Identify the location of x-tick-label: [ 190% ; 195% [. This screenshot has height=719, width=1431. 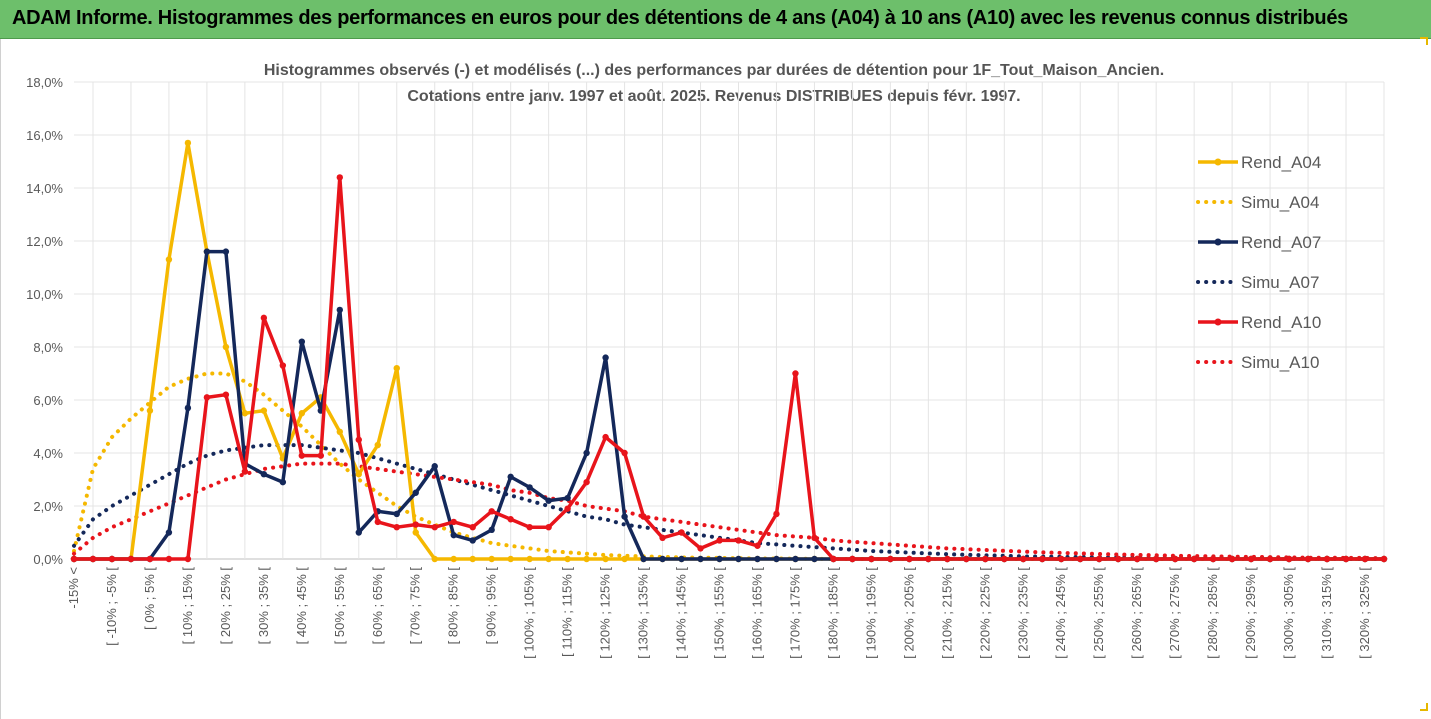
(870, 613).